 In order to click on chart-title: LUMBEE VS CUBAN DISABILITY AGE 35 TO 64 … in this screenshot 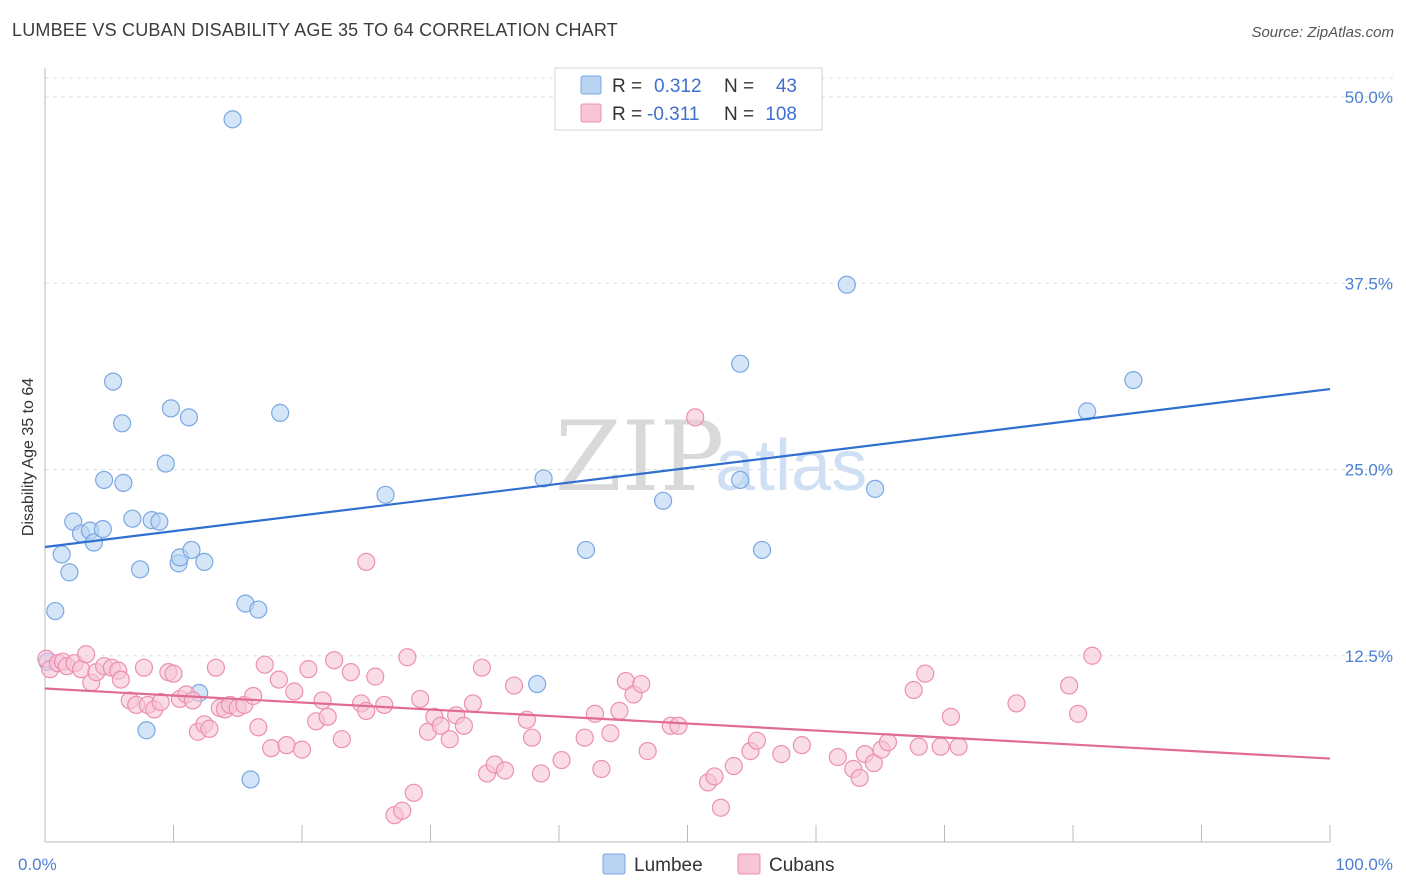, I will do `click(315, 30)`.